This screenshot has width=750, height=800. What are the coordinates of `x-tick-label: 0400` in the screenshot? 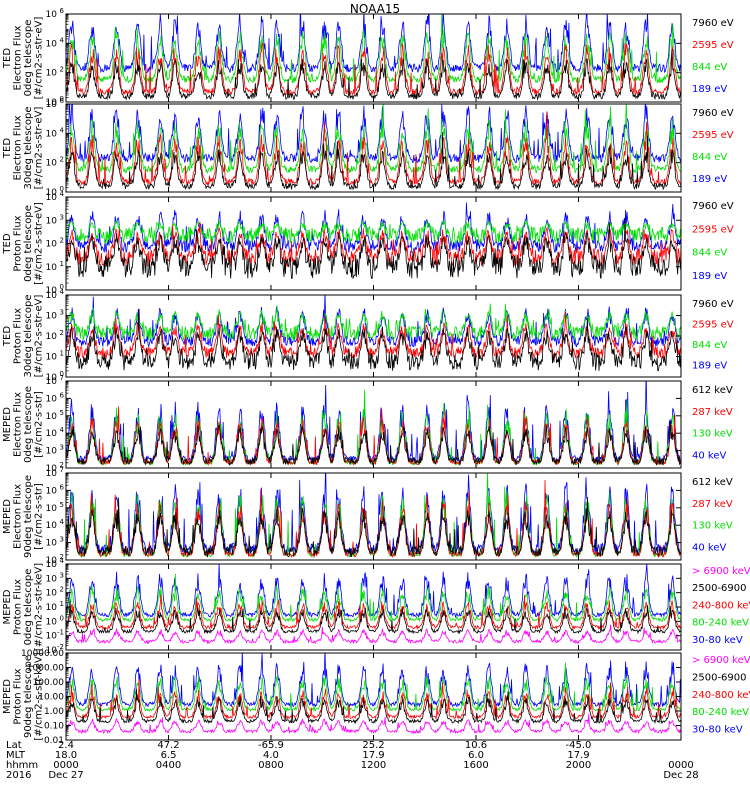 It's located at (168, 765).